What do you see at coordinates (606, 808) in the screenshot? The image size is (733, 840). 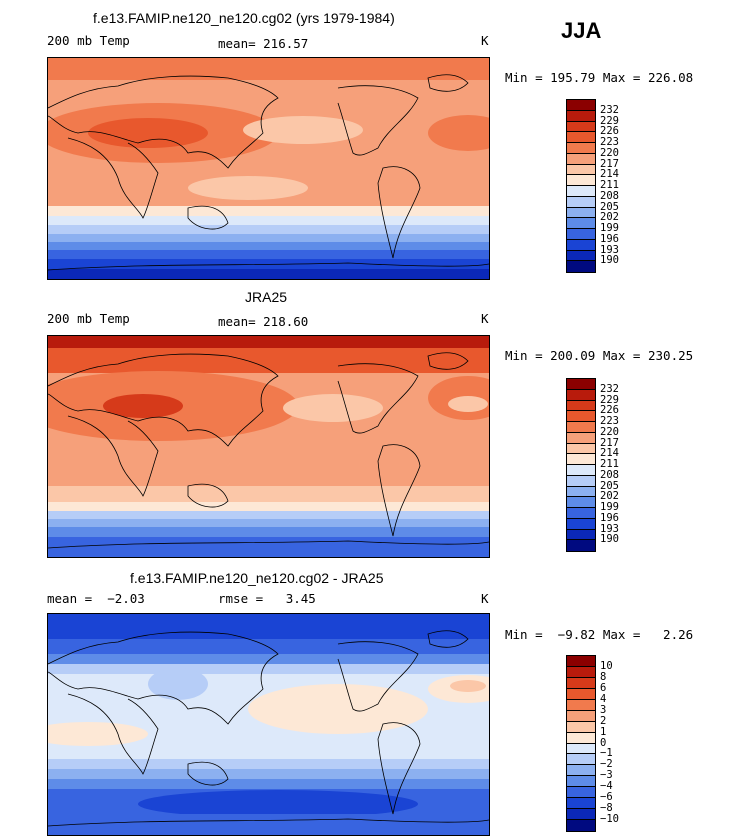 I see `colorbar-level-label: −8` at bounding box center [606, 808].